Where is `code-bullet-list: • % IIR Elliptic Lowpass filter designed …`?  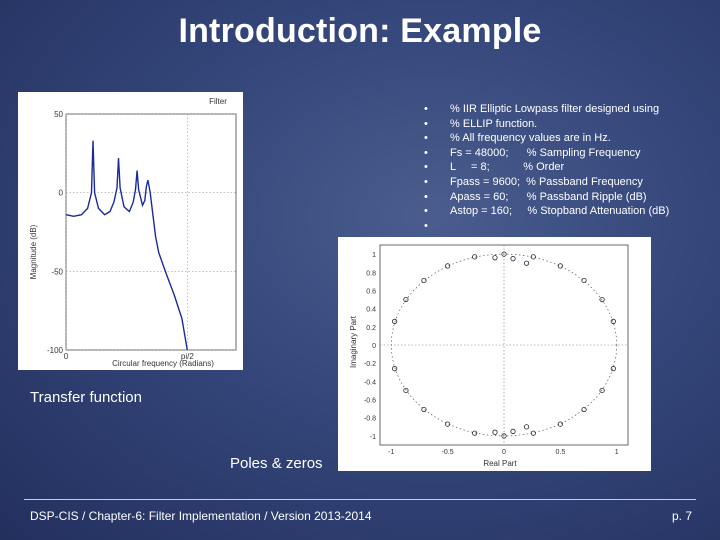 code-bullet-list: • % IIR Elliptic Lowpass filter designed … is located at coordinates (568, 167).